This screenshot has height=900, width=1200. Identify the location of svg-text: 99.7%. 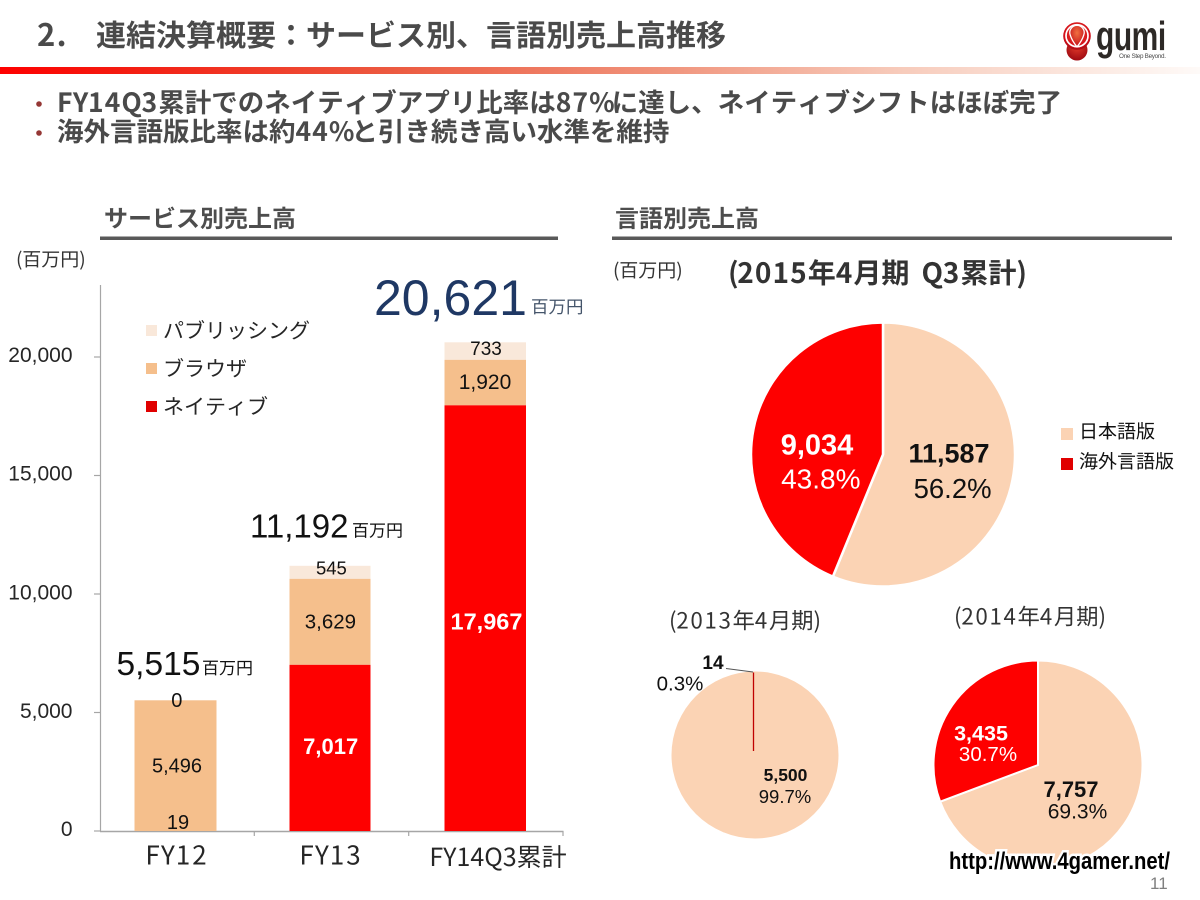
(785, 796).